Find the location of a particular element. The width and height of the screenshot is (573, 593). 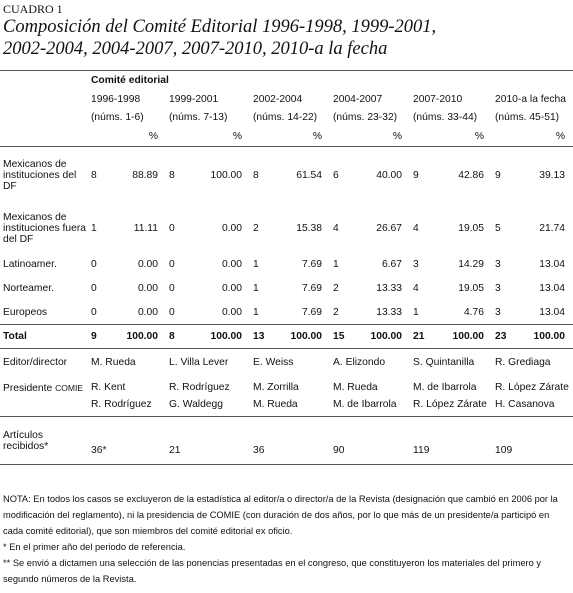

count-cell: 13 is located at coordinates (260, 336).